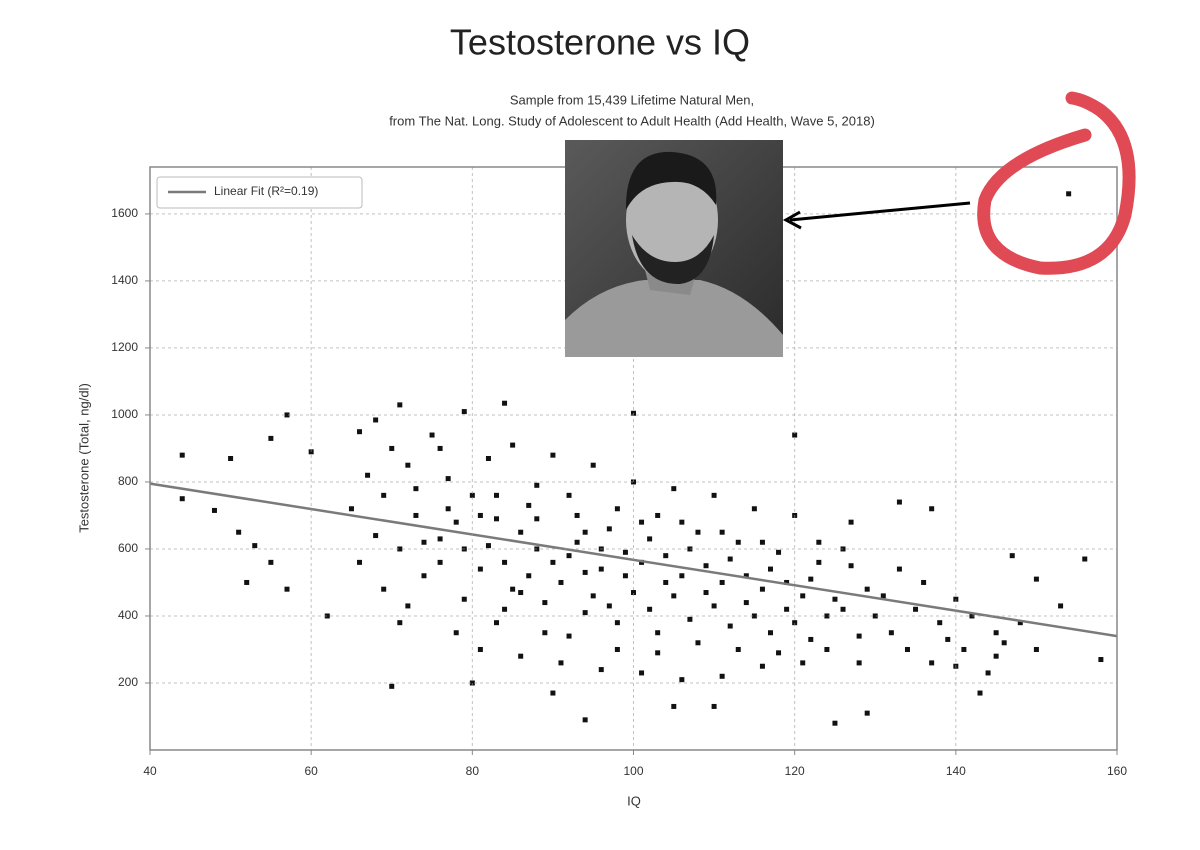 Image resolution: width=1200 pixels, height=850 pixels. What do you see at coordinates (124, 414) in the screenshot?
I see `y-tick-label: 1000` at bounding box center [124, 414].